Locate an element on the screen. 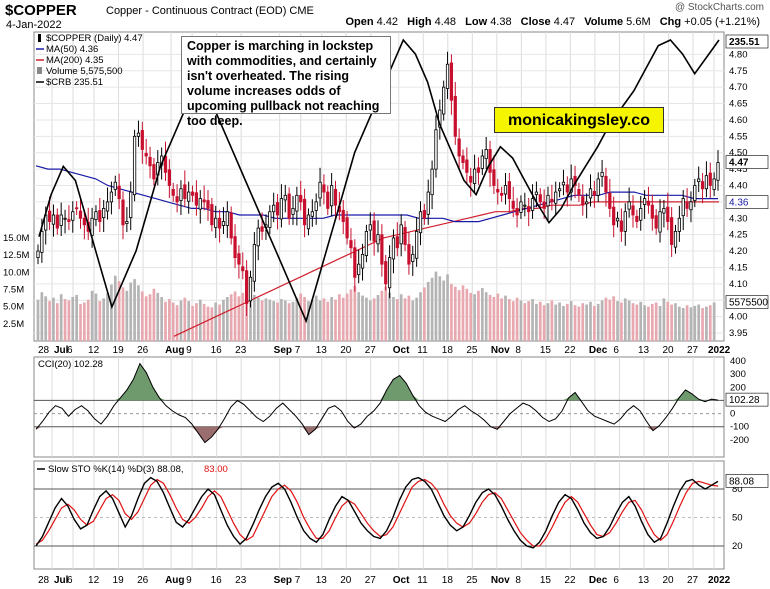 Image resolution: width=770 pixels, height=589 pixels. x-tick-label-bottom: 6 is located at coordinates (616, 580).